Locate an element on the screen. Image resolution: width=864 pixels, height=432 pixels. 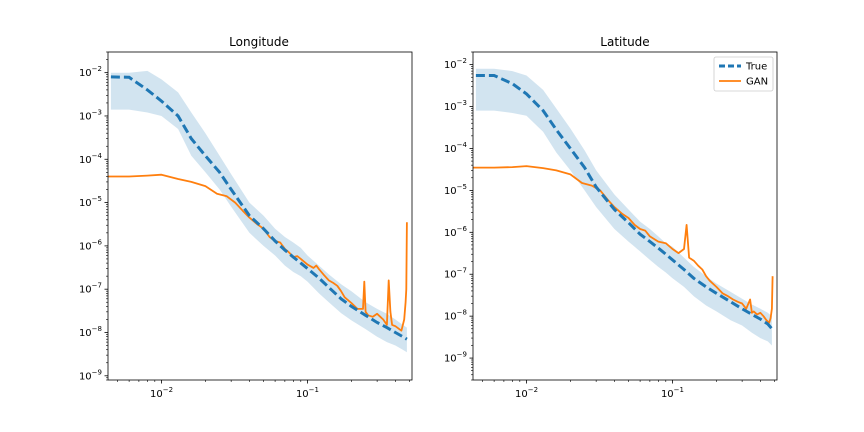
legend-gan-label: GAN is located at coordinates (757, 82).